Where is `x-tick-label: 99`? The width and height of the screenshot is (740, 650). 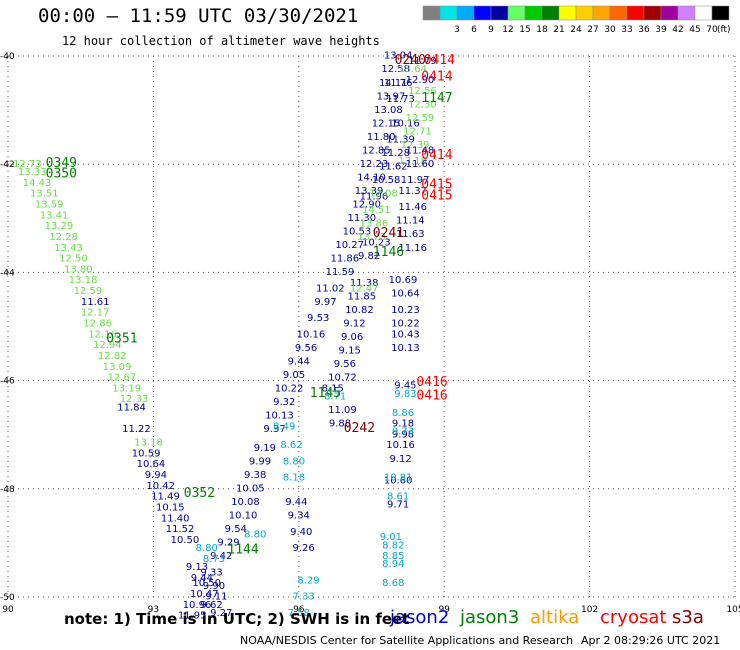
x-tick-label: 99 is located at coordinates (444, 610).